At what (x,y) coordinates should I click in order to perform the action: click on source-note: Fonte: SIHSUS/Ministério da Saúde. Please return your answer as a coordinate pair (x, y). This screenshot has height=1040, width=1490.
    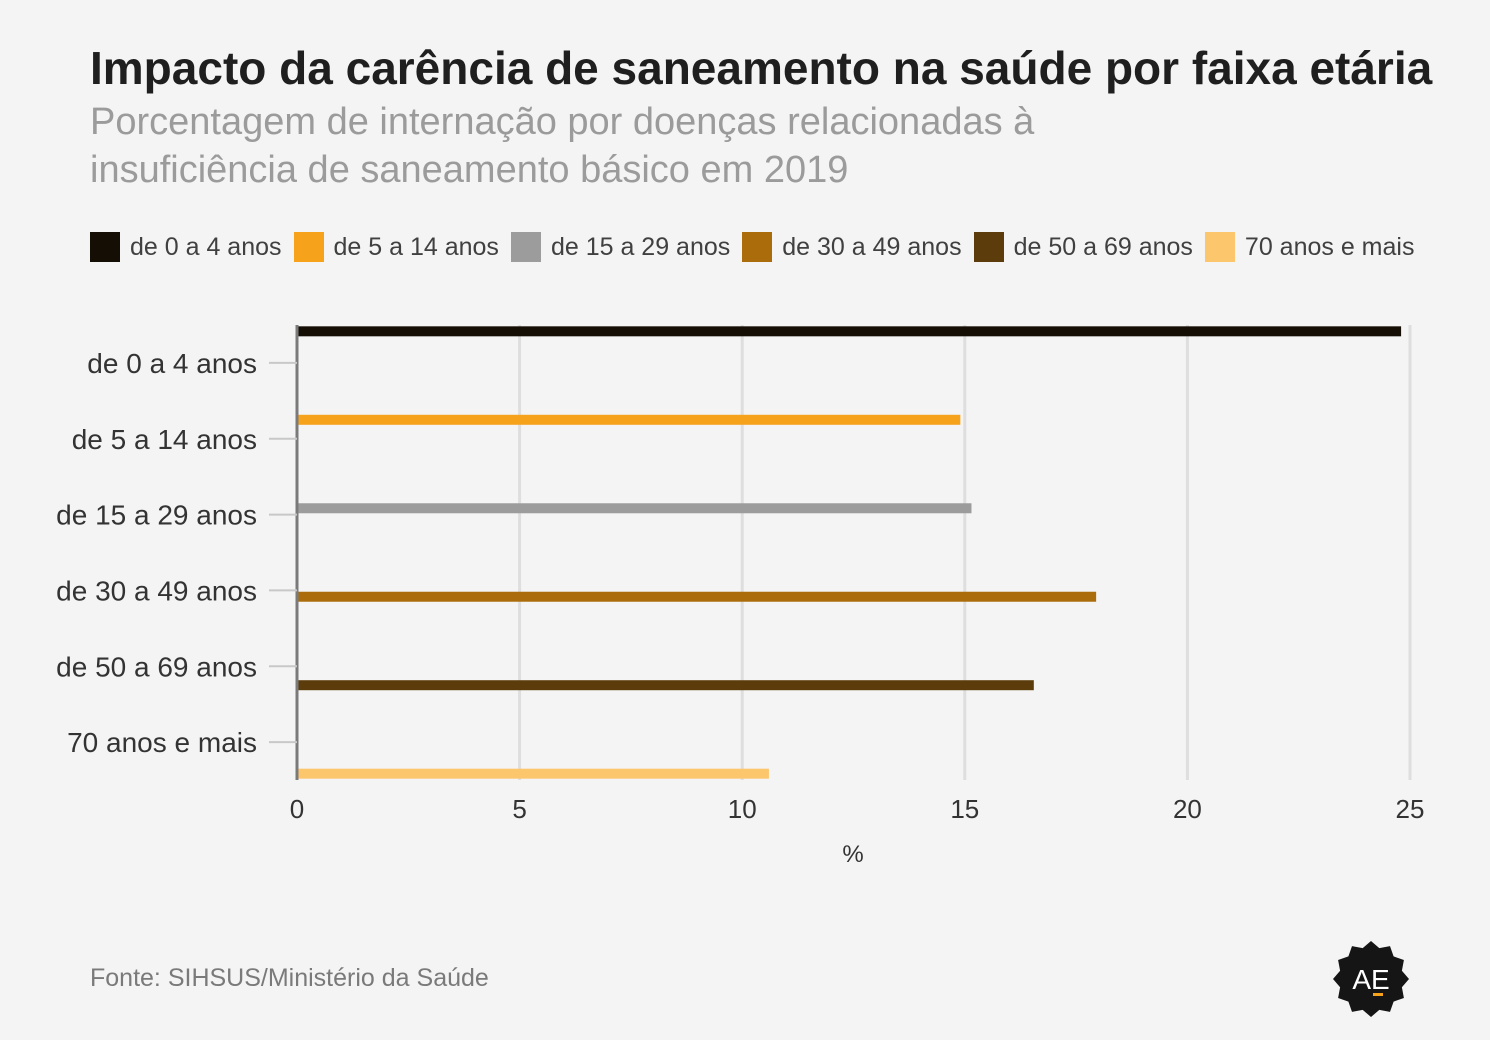
    Looking at the image, I should click on (289, 978).